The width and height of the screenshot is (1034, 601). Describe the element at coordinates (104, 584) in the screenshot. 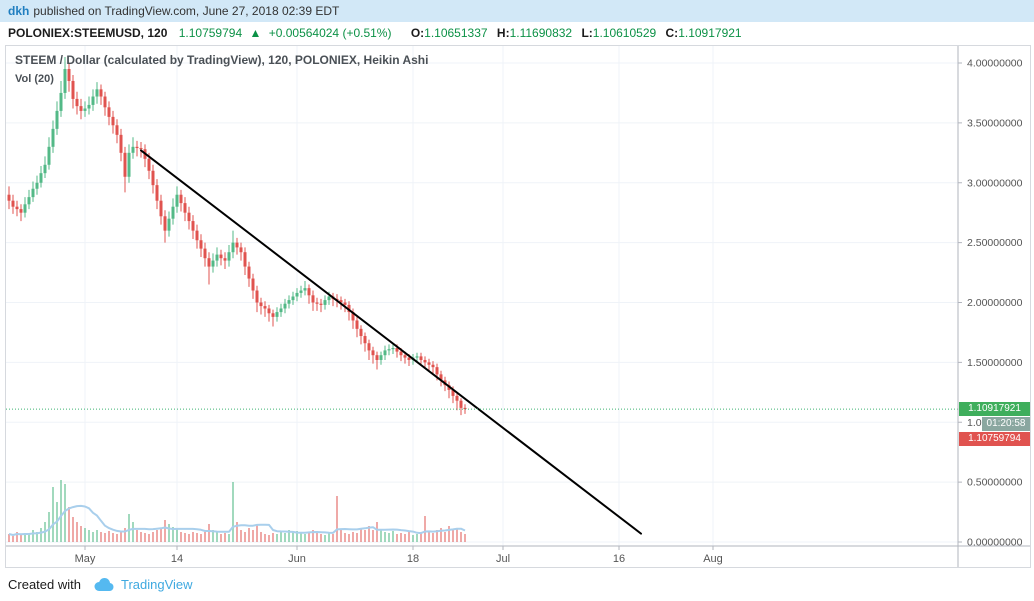

I see `tradingview-logo-icon` at that location.